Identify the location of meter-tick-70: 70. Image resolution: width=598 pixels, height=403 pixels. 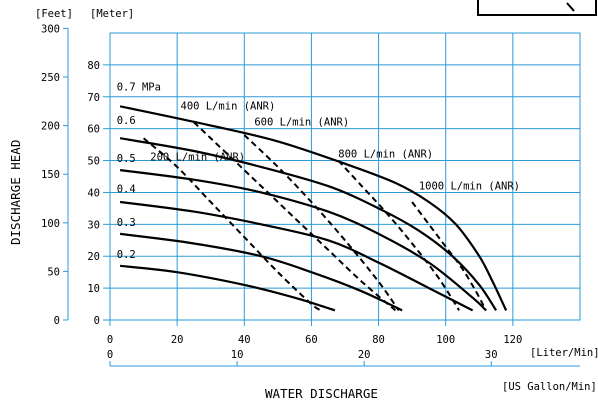
(93, 98).